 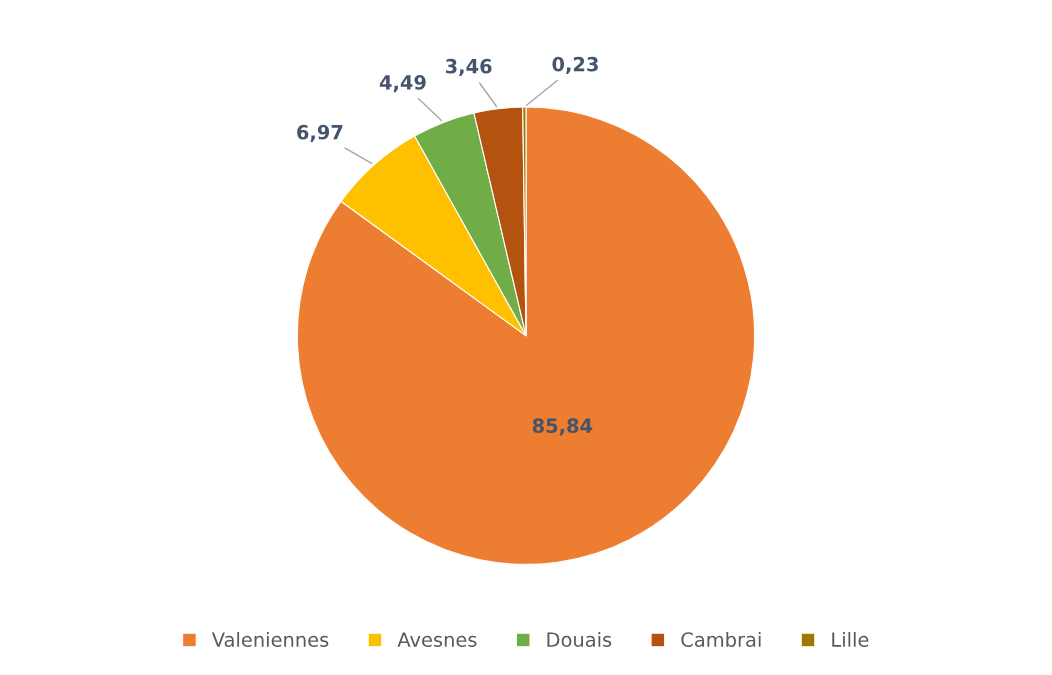 What do you see at coordinates (468, 67) in the screenshot?
I see `data-label: 3,46` at bounding box center [468, 67].